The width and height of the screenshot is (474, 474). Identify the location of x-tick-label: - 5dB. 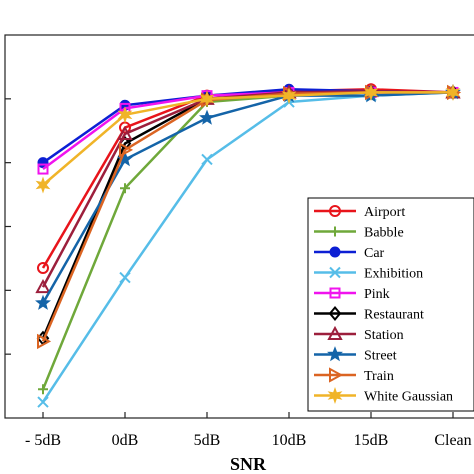
(43, 440).